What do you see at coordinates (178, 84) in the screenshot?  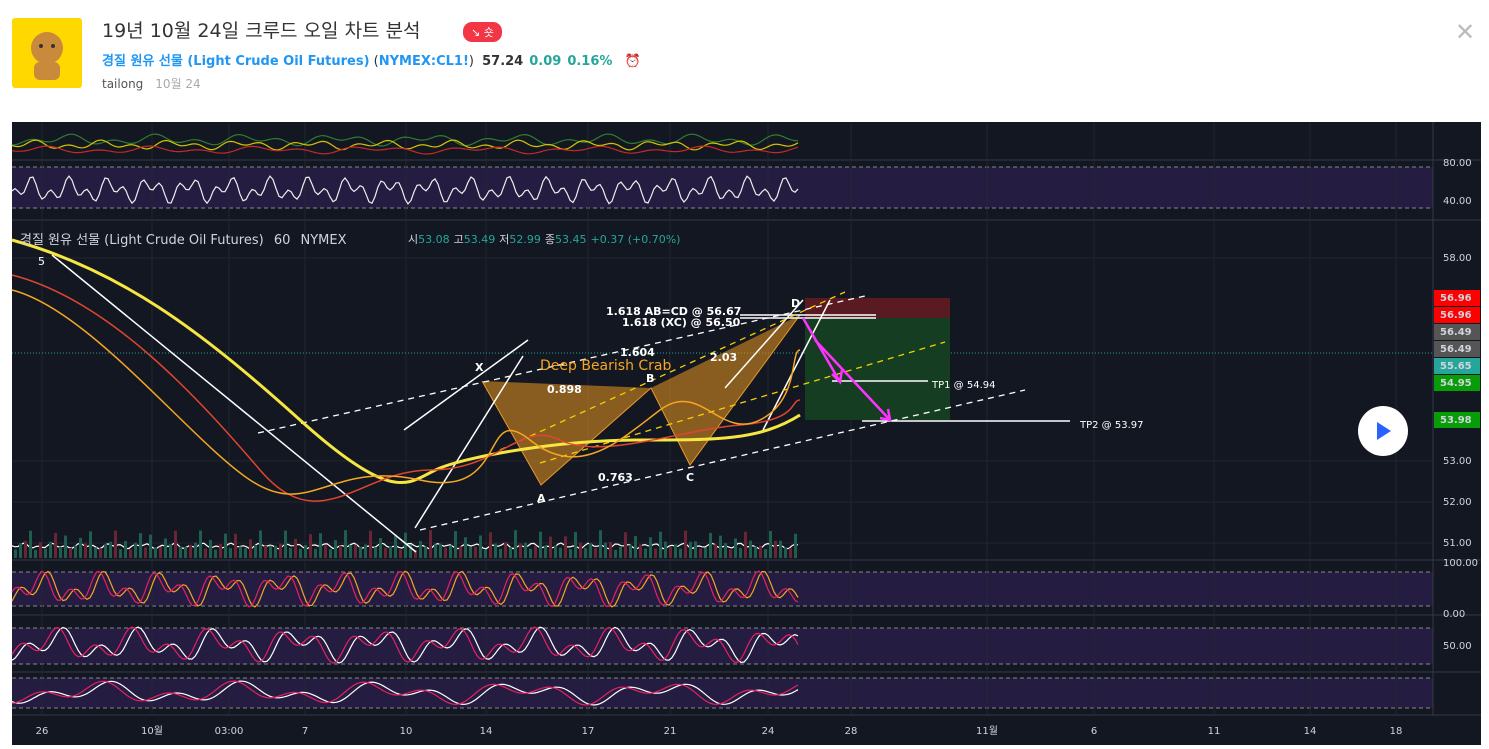 I see `date: 10월 24` at bounding box center [178, 84].